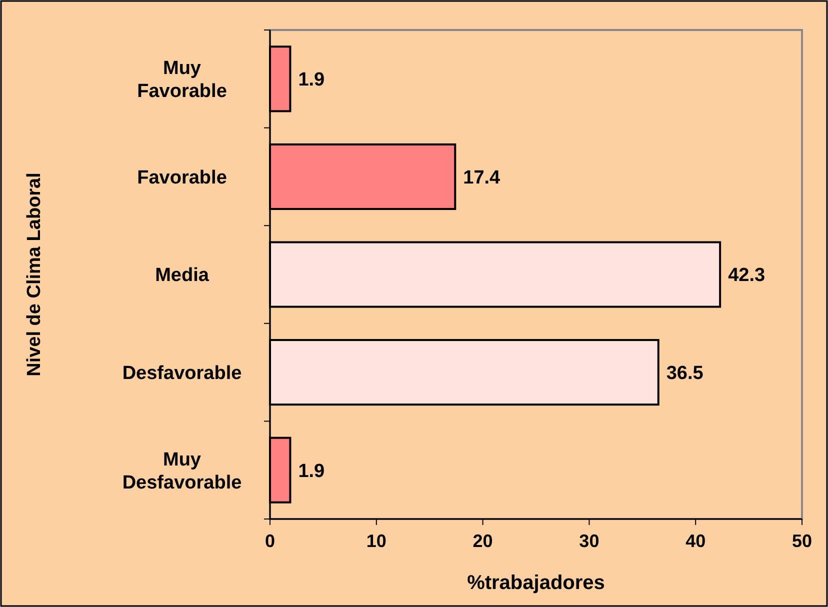 The height and width of the screenshot is (607, 828). Describe the element at coordinates (482, 541) in the screenshot. I see `x-tick-label: 20` at that location.